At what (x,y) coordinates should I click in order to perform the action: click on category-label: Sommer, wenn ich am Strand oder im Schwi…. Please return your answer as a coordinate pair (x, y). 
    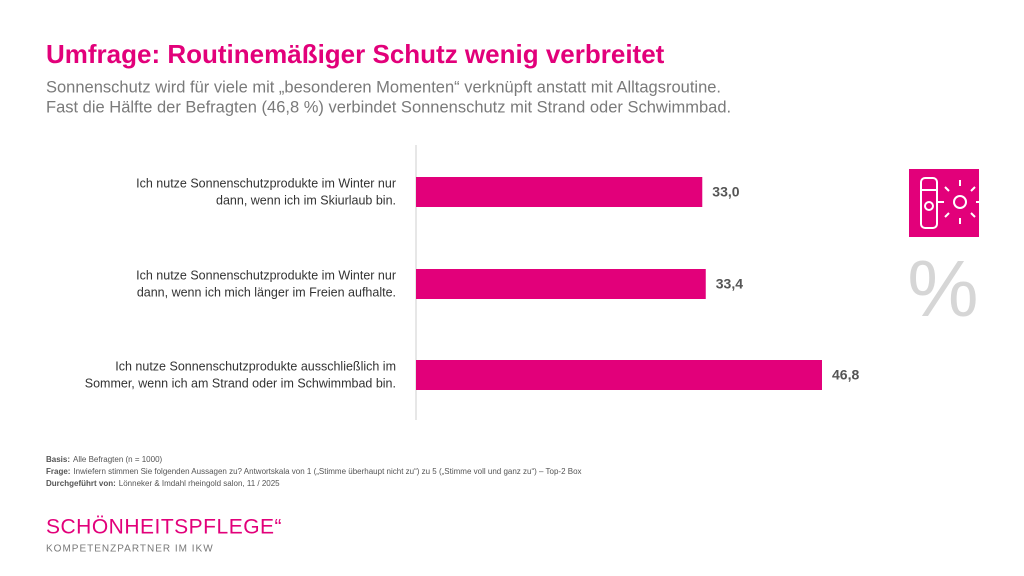
    Looking at the image, I should click on (240, 383).